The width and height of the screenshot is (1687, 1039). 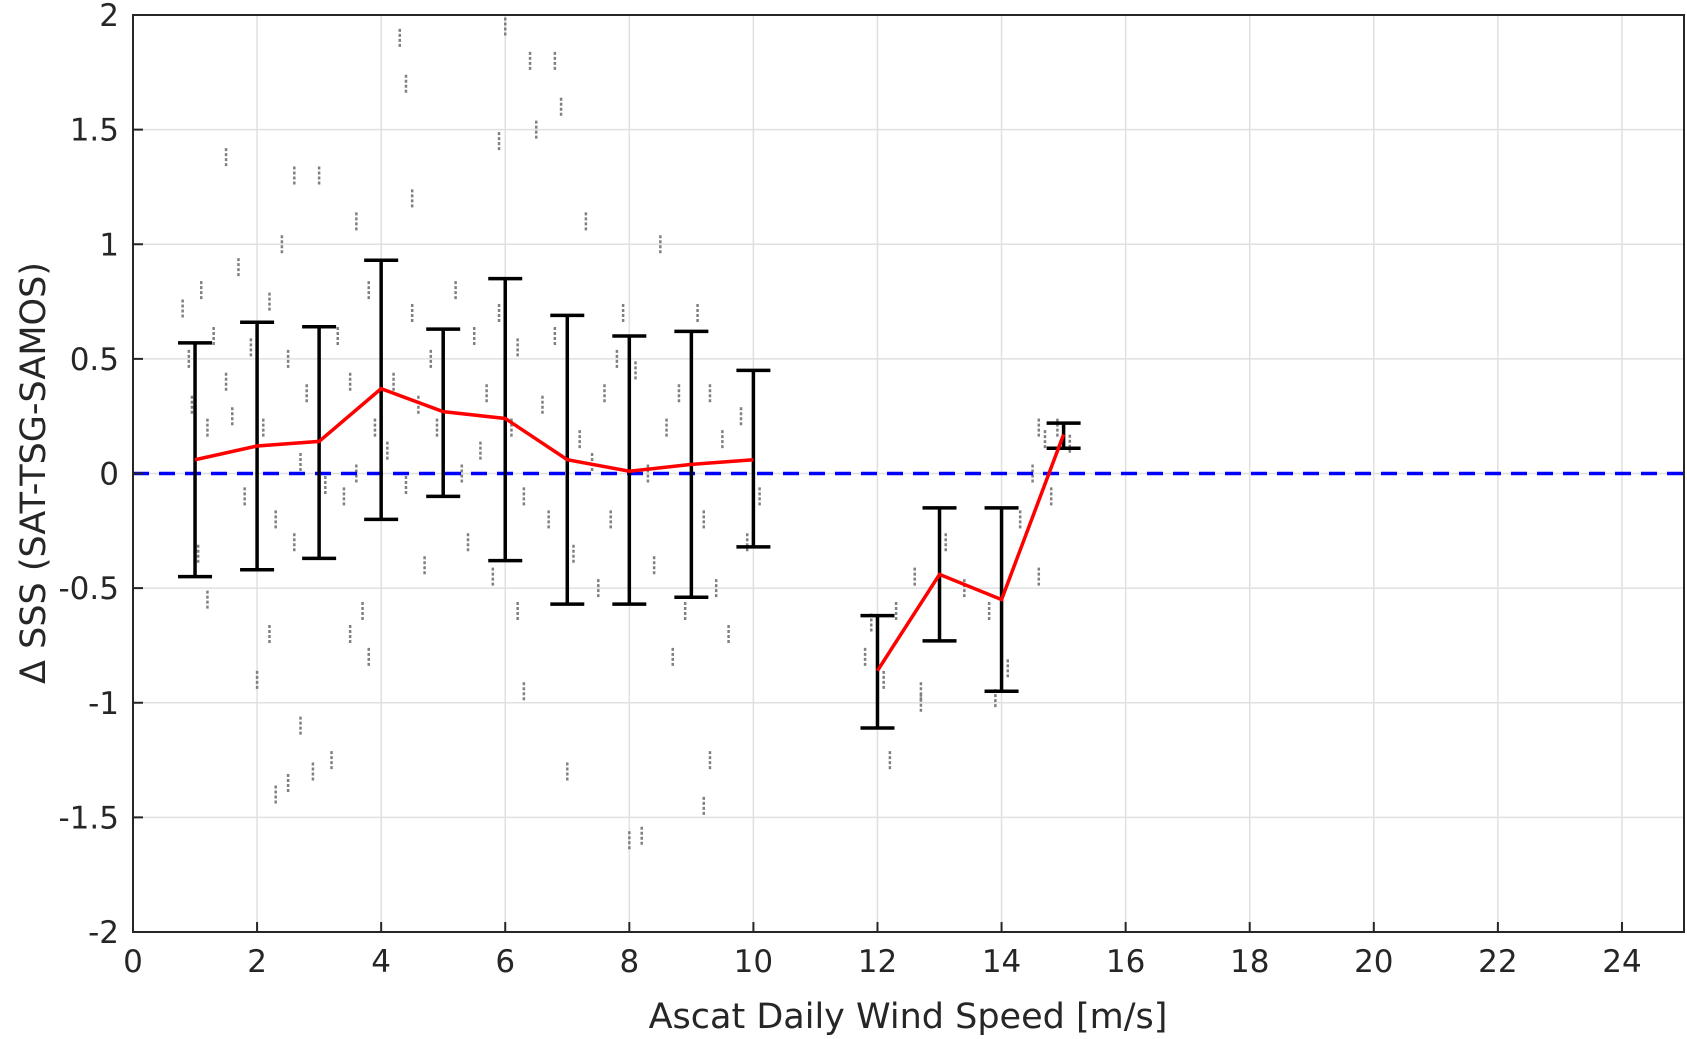 What do you see at coordinates (103, 704) in the screenshot?
I see `y-tick-label: -1` at bounding box center [103, 704].